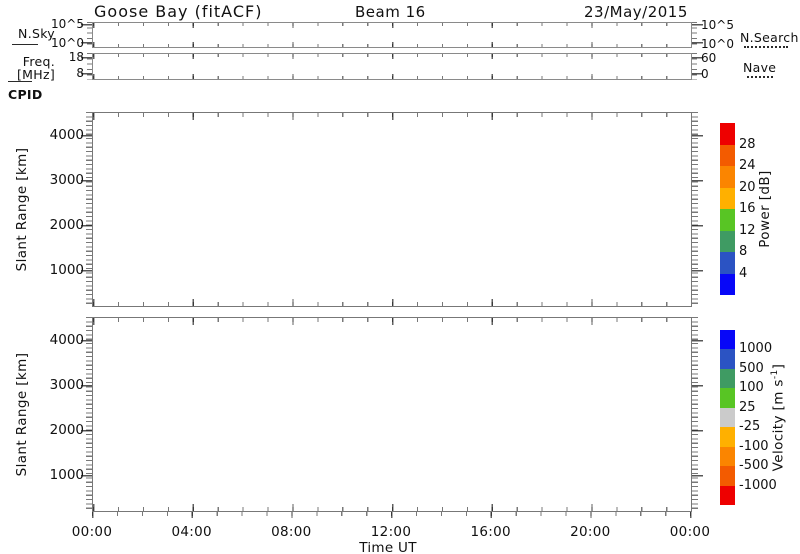 The image size is (800, 554). I want to click on power-ytick-label: 1000, so click(66, 270).